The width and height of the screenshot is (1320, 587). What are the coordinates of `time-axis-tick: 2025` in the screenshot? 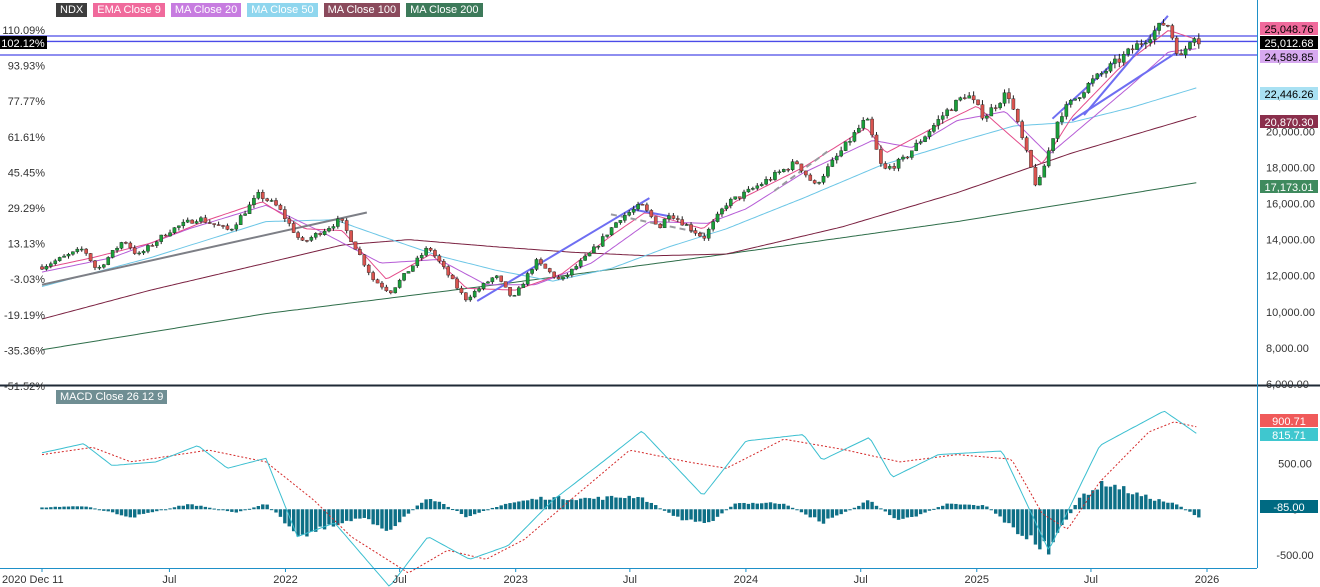 It's located at (977, 580).